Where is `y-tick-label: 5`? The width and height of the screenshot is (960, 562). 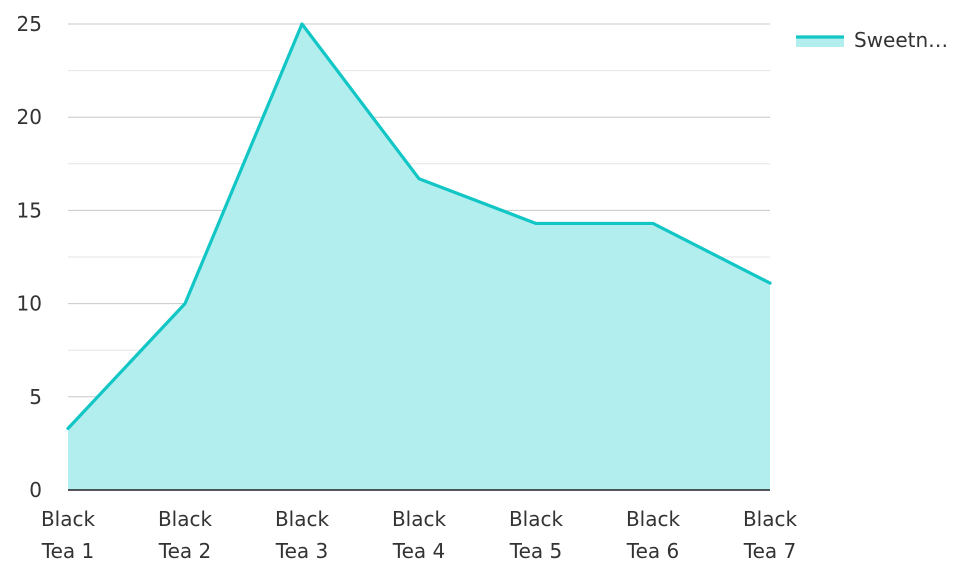
y-tick-label: 5 is located at coordinates (35, 397).